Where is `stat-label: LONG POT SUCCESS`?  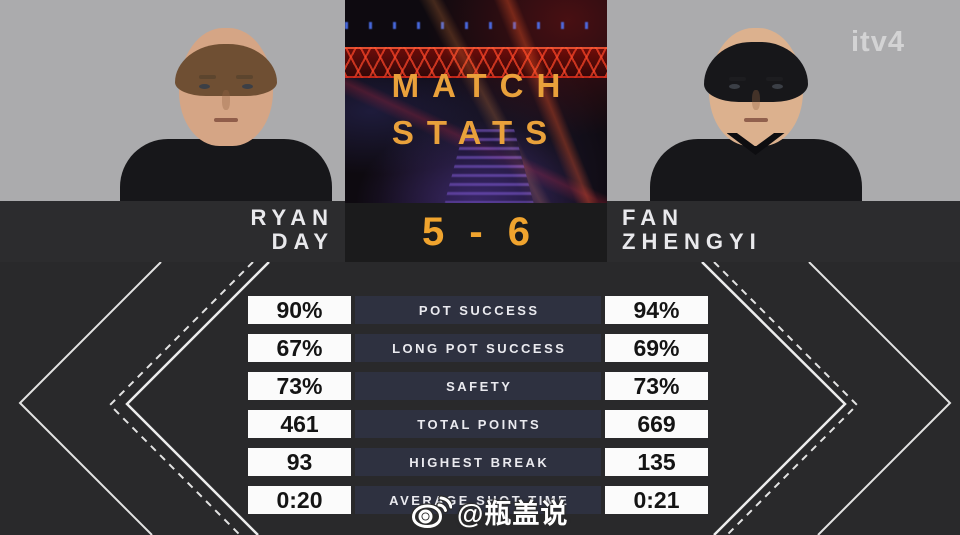 stat-label: LONG POT SUCCESS is located at coordinates (478, 348).